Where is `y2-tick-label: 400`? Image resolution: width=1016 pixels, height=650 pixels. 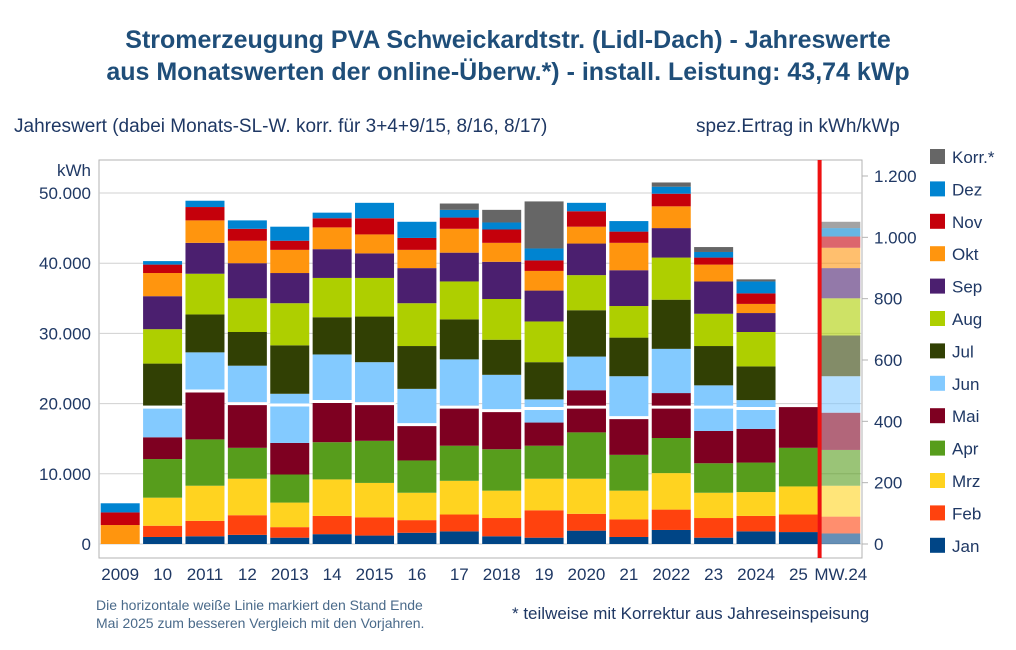 y2-tick-label: 400 is located at coordinates (888, 421).